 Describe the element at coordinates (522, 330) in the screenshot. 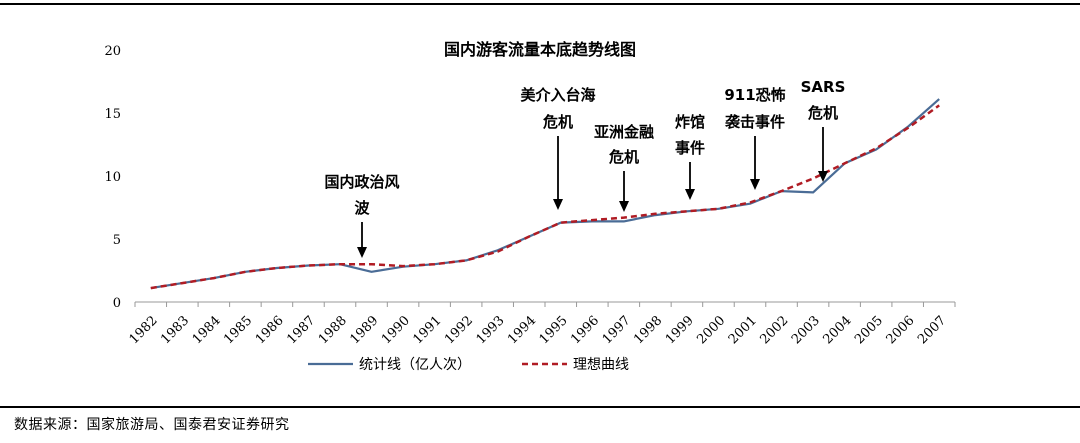

I see `x-tick-label: 1994` at that location.